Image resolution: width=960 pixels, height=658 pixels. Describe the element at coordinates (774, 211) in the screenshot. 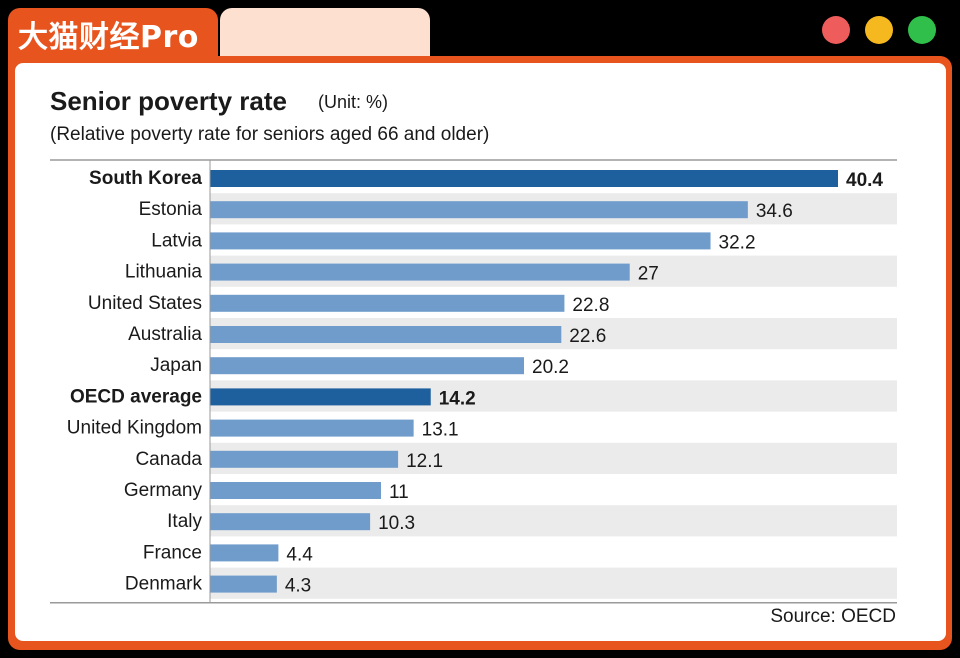

I see `value-label: 34.6` at that location.